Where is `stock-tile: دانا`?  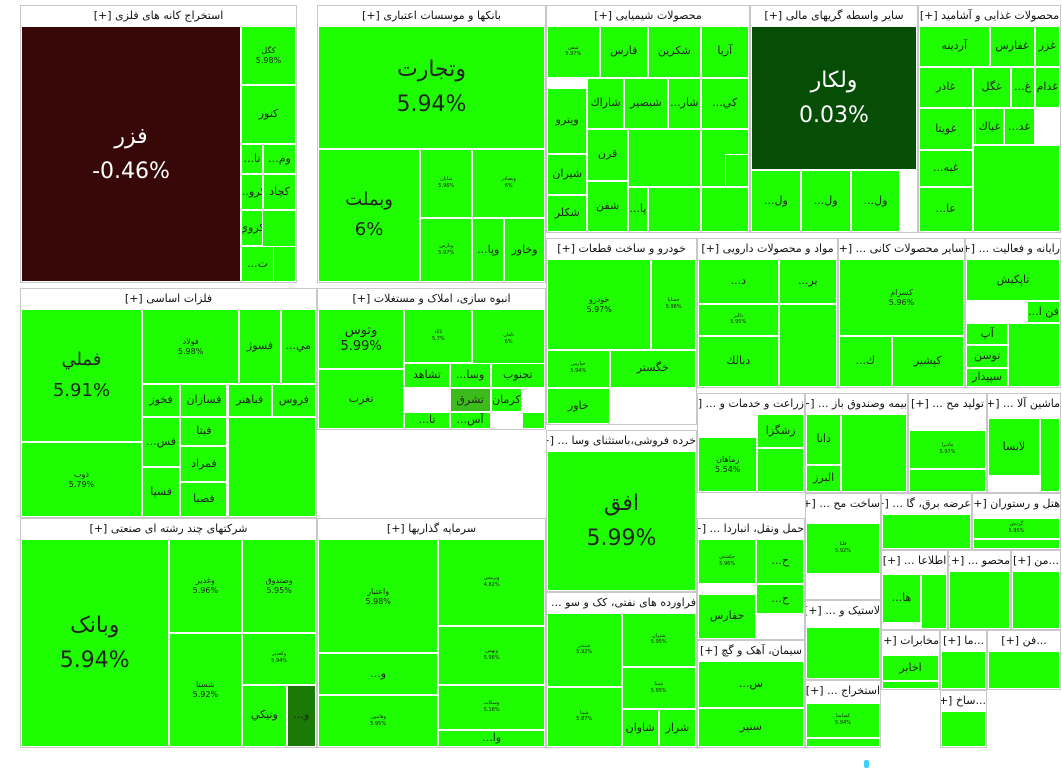 stock-tile: دانا is located at coordinates (824, 439).